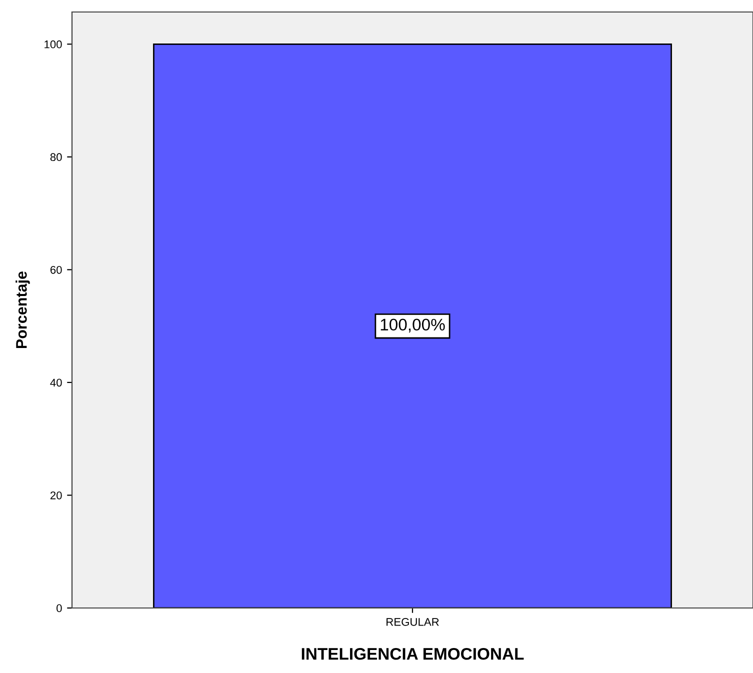 This screenshot has height=673, width=753. I want to click on x-axis-title: INTELIGENCIA EMOCIONAL, so click(413, 654).